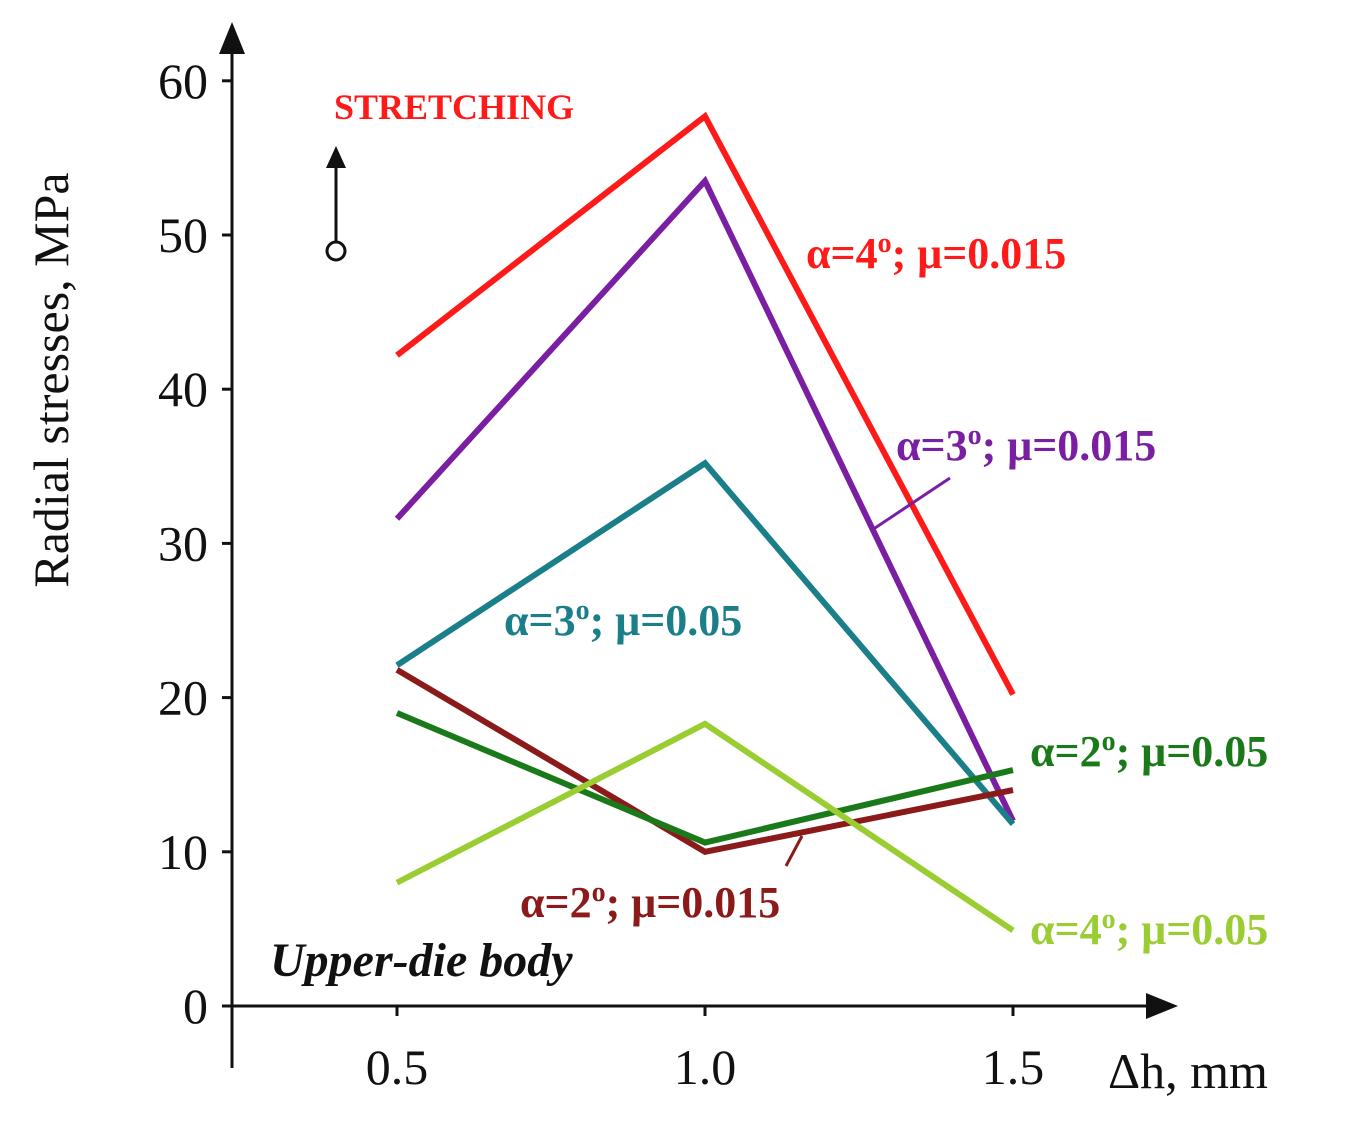 Image resolution: width=1355 pixels, height=1122 pixels. I want to click on y-tick-label: 30, so click(183, 543).